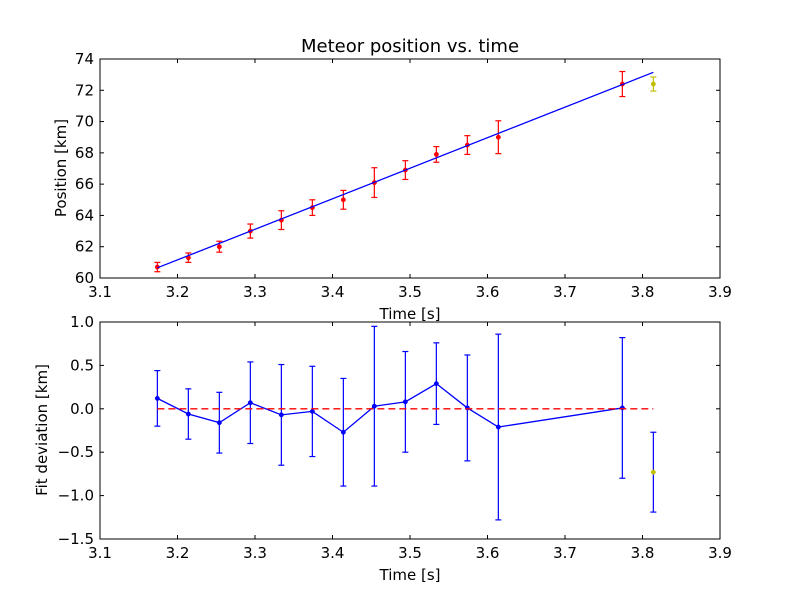  I want to click on deviation-y-tick-label: 0.5, so click(82, 365).